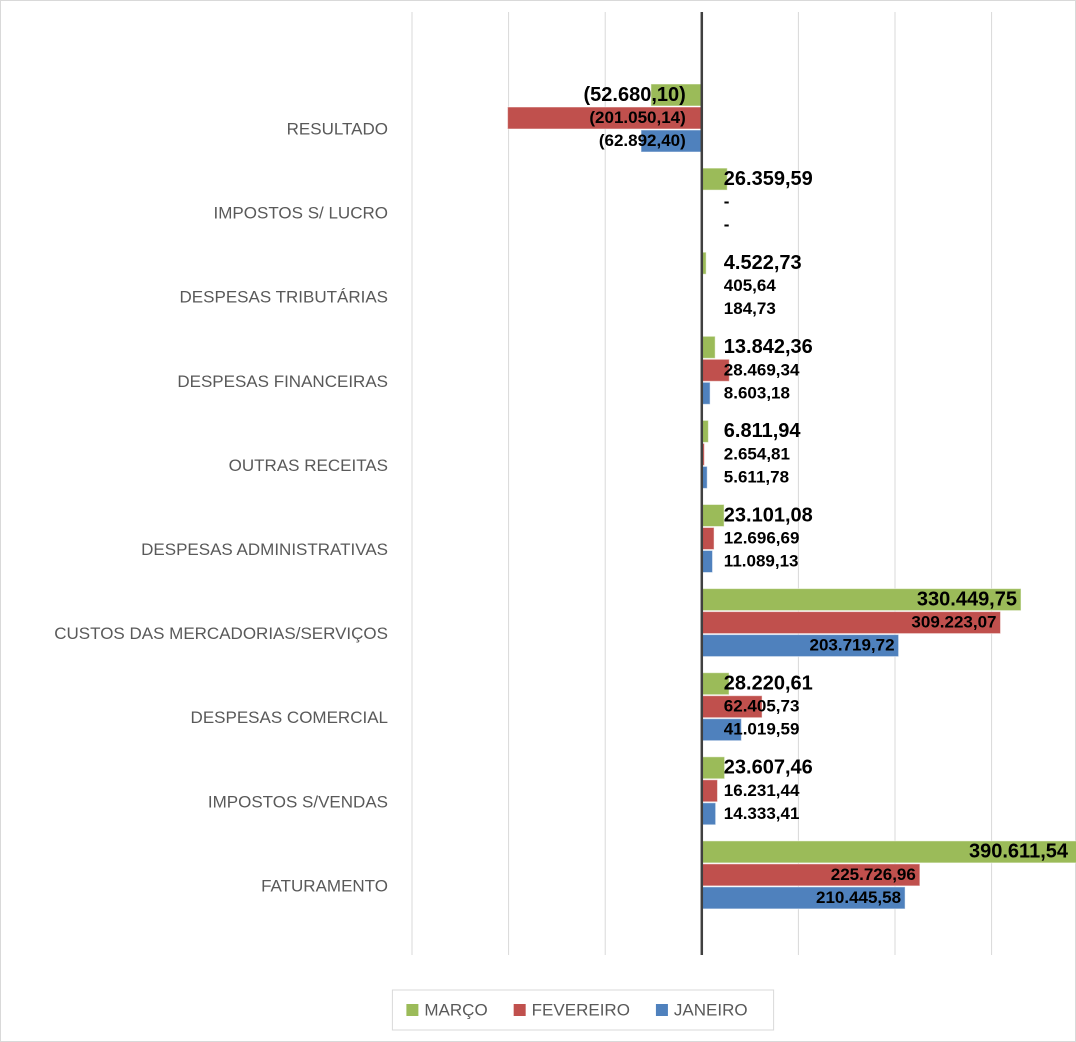  Describe the element at coordinates (455, 1009) in the screenshot. I see `legend-label: MARÇO` at that location.